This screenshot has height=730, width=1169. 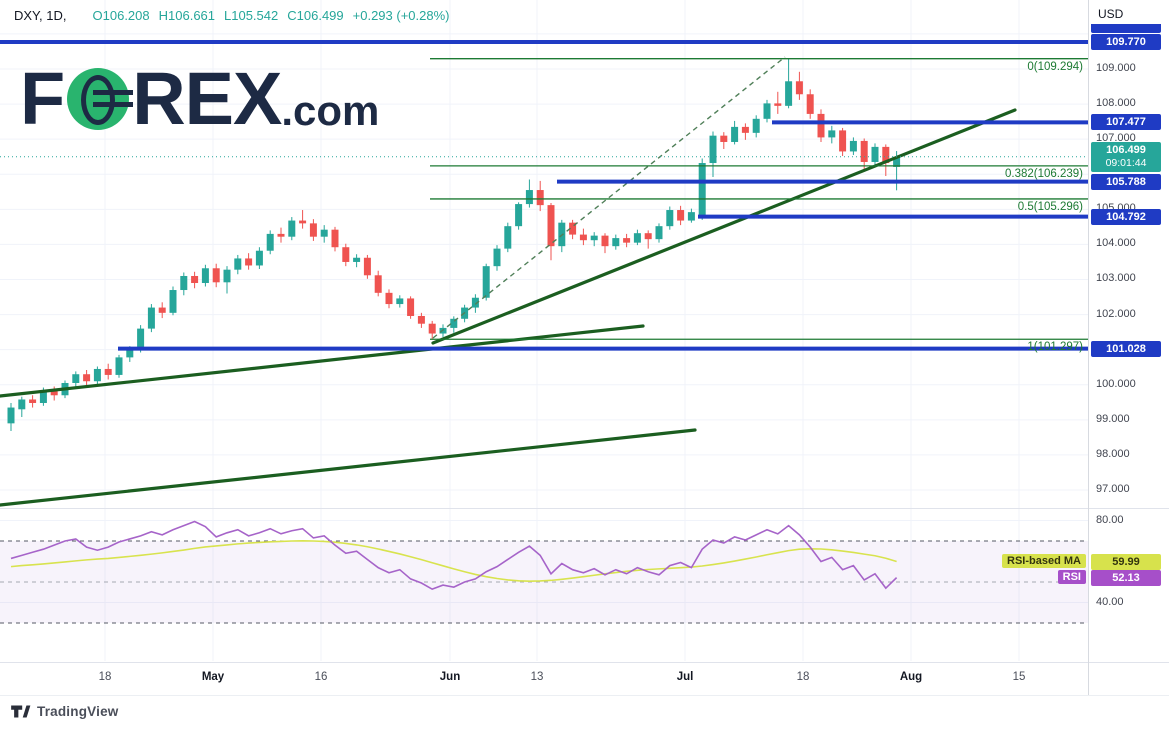 What do you see at coordinates (1126, 578) in the screenshot?
I see `rsi-value-badge: 52.13` at bounding box center [1126, 578].